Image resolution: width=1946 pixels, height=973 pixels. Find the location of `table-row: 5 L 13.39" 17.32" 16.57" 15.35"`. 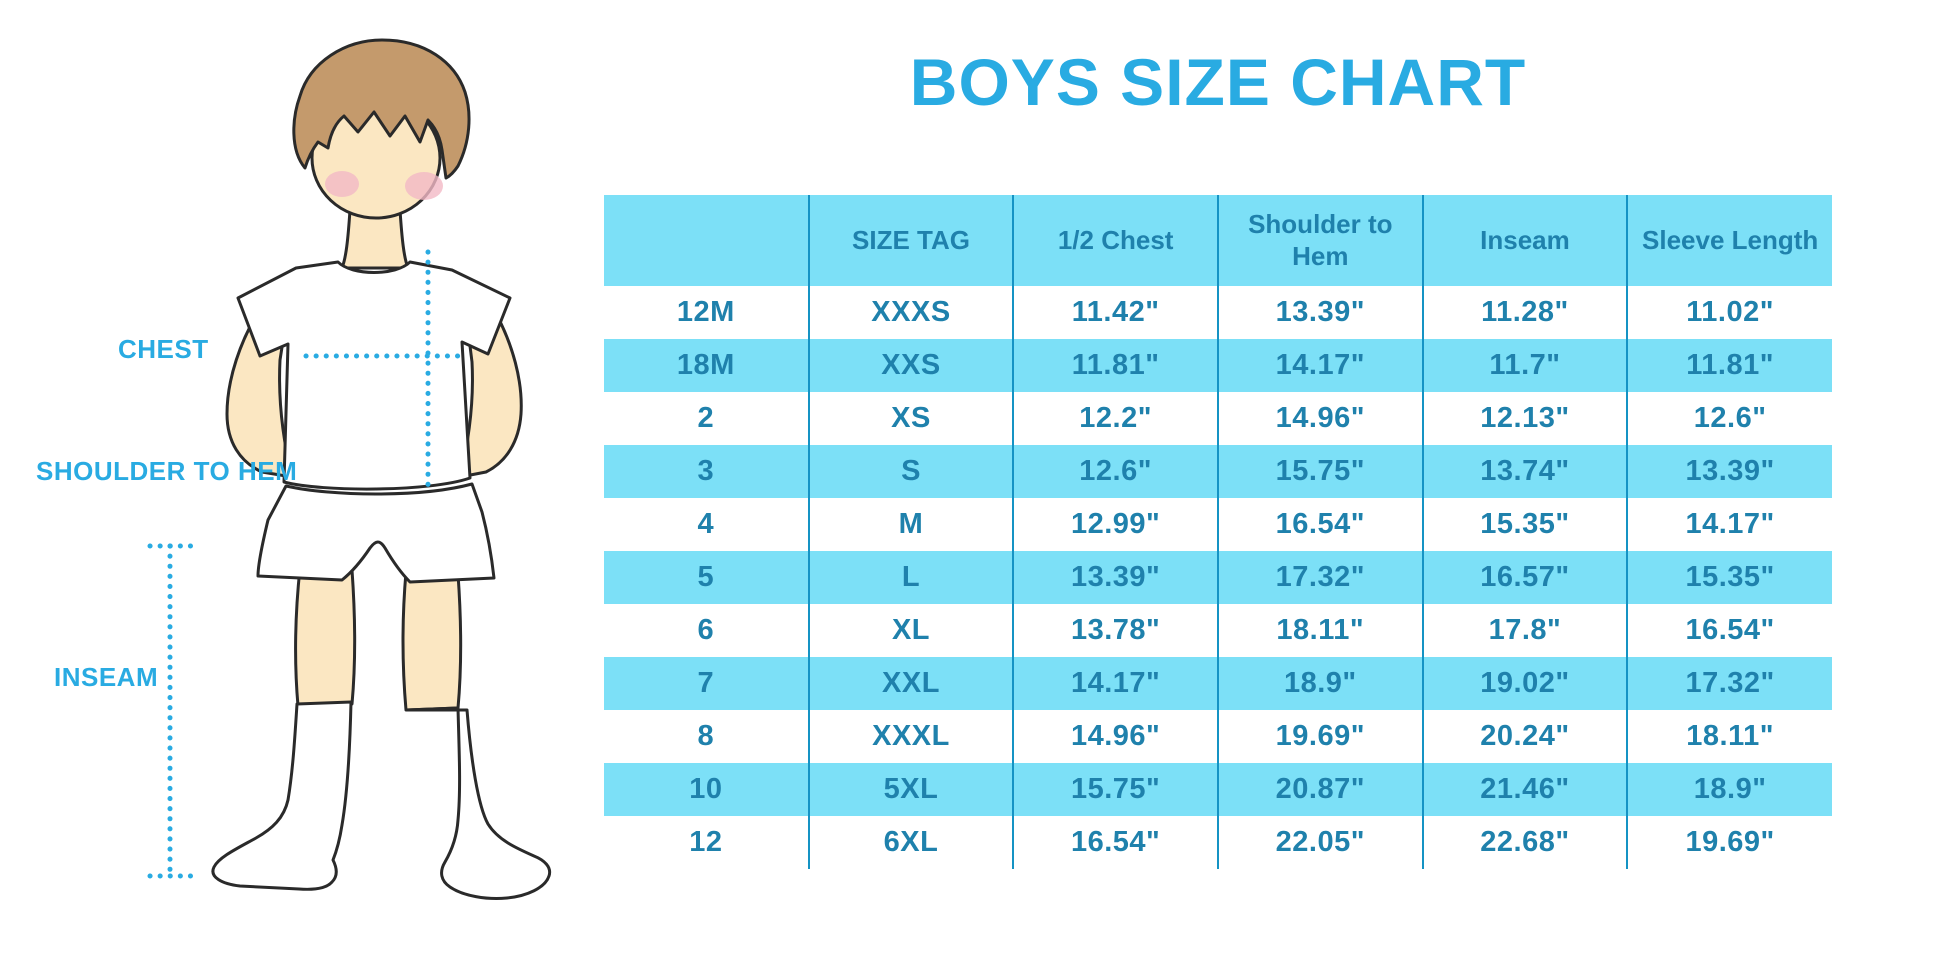

table-row: 5 L 13.39" 17.32" 16.57" 15.35" is located at coordinates (1218, 577).